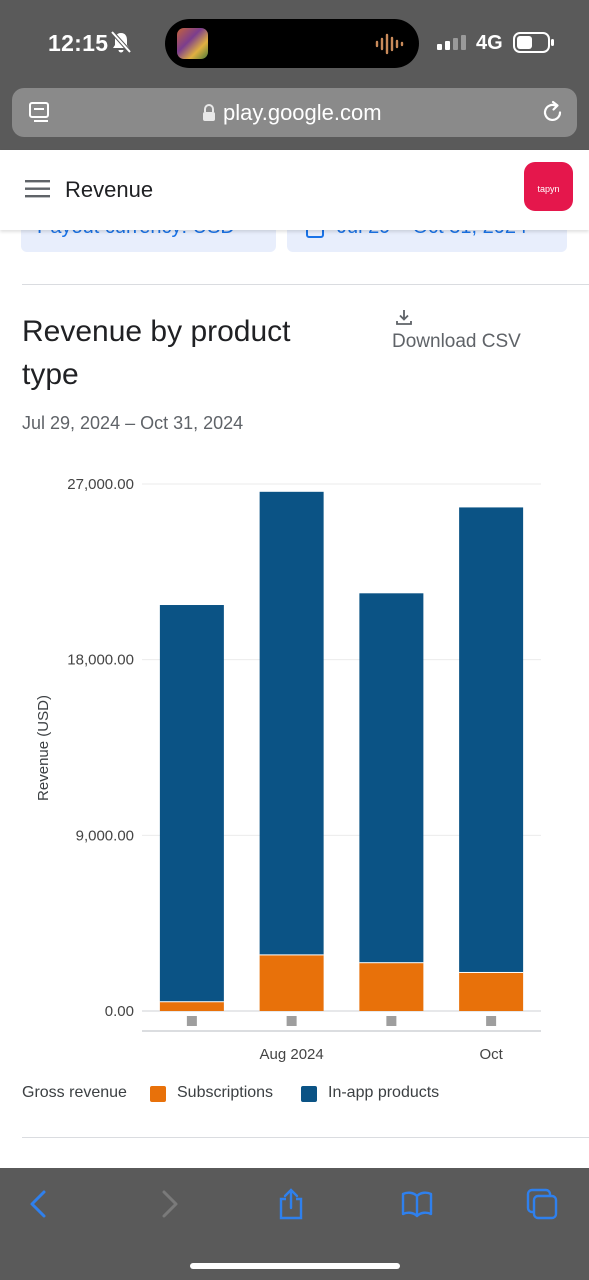 The image size is (589, 1280). What do you see at coordinates (389, 44) in the screenshot?
I see `audio-waveform-icon` at bounding box center [389, 44].